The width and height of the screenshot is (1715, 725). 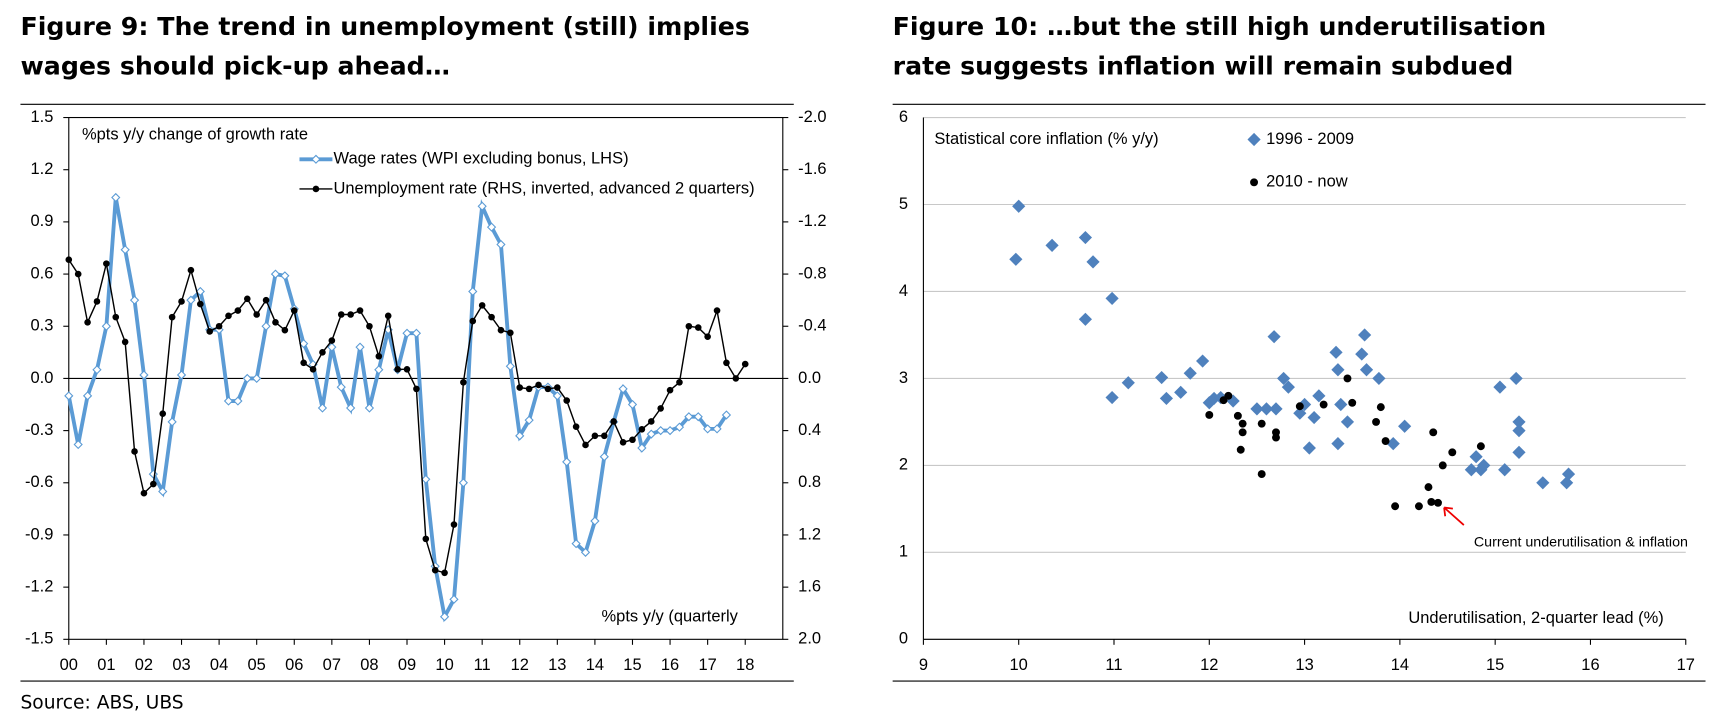 What do you see at coordinates (106, 665) in the screenshot?
I see `x-tick-label: 01` at bounding box center [106, 665].